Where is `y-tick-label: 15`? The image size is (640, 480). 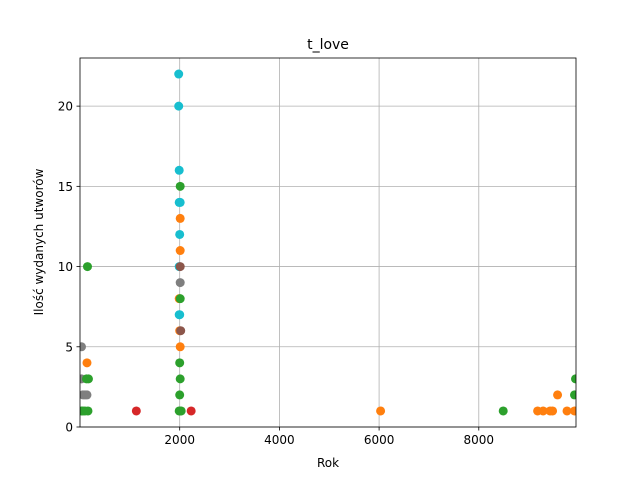 y-tick-label: 15 is located at coordinates (65, 187).